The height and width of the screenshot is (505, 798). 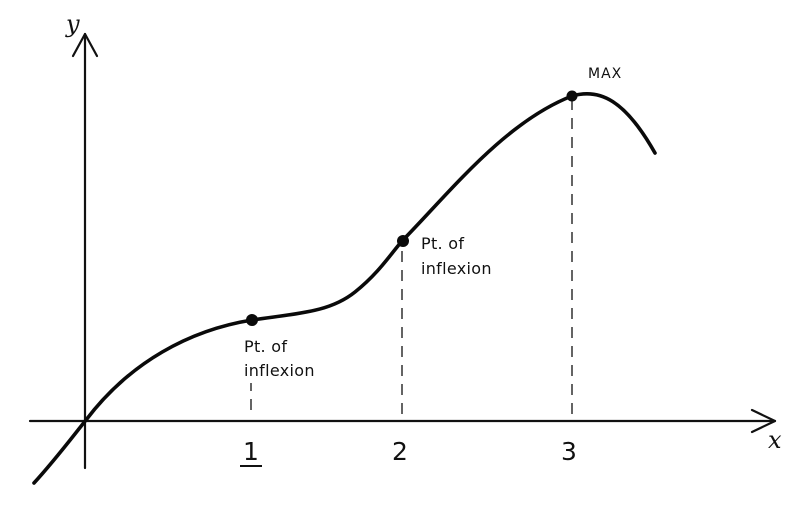 What do you see at coordinates (456, 256) in the screenshot?
I see `annotation-inflexion-2: Pt. of inflexion` at bounding box center [456, 256].